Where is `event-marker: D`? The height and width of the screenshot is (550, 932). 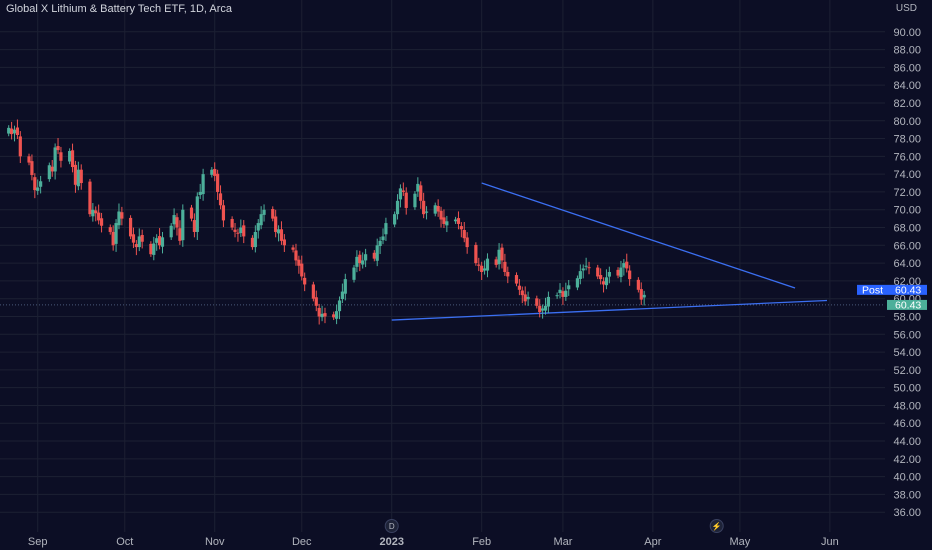 event-marker: D is located at coordinates (391, 526).